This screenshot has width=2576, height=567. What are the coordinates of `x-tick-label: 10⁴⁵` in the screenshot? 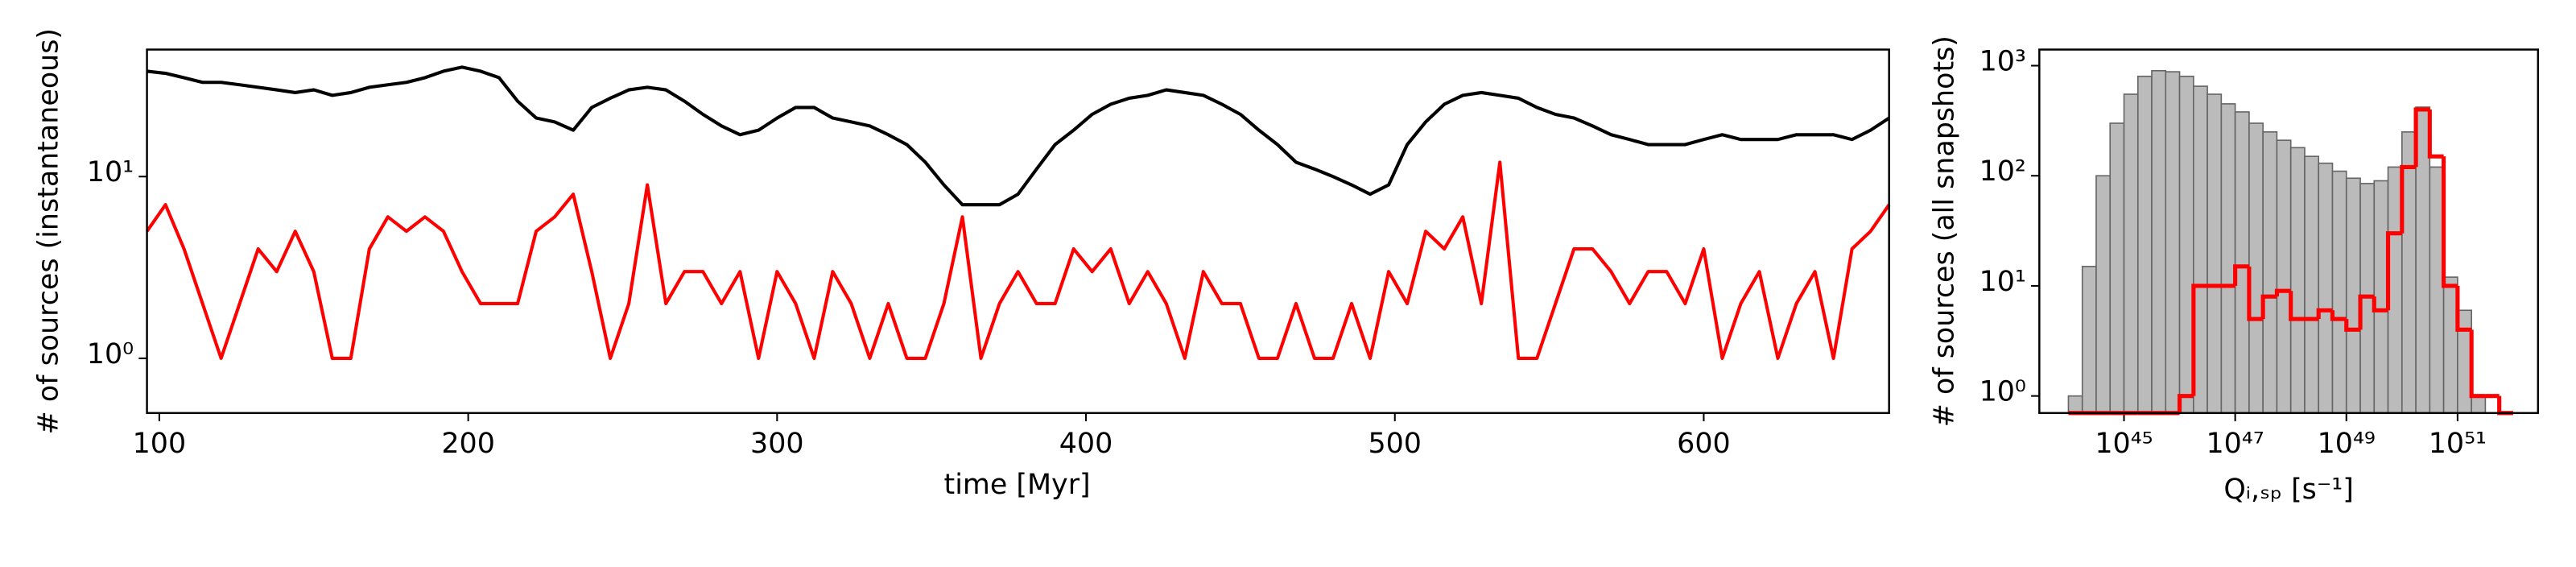 It's located at (2124, 444).